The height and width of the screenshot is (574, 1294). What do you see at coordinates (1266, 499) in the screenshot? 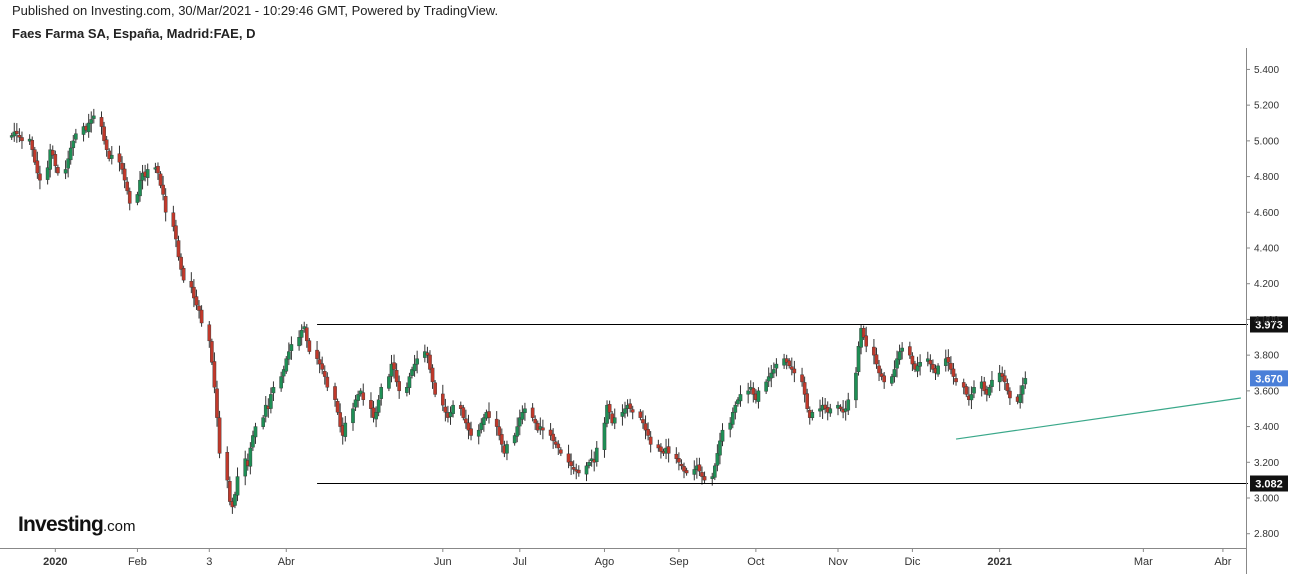
I see `y-tick-label: 3.000` at bounding box center [1266, 499].